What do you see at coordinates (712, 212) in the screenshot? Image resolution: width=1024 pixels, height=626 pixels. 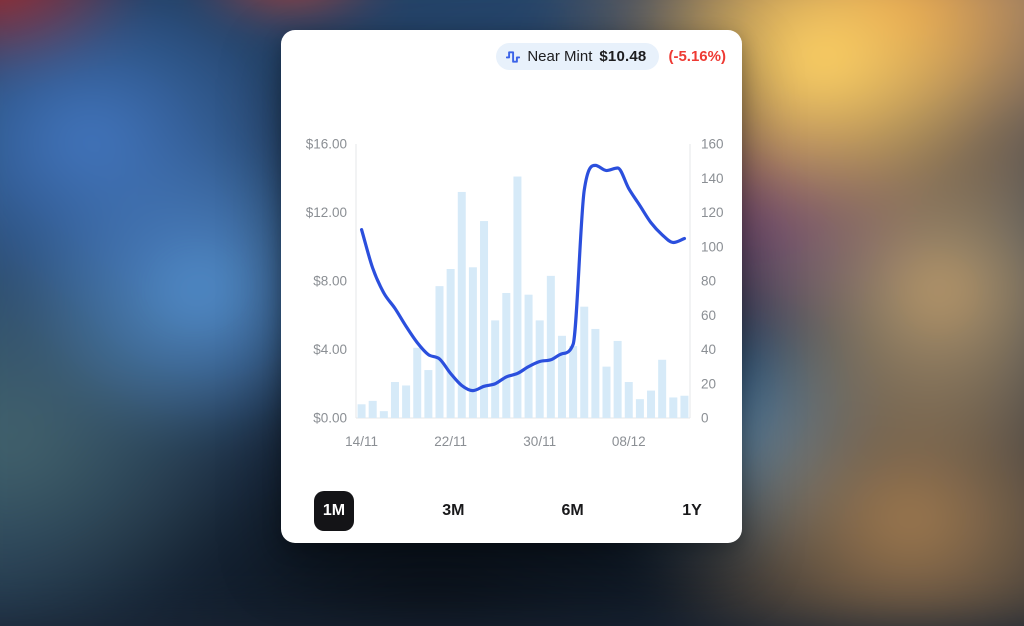 I see `right-axis-tick: 120` at bounding box center [712, 212].